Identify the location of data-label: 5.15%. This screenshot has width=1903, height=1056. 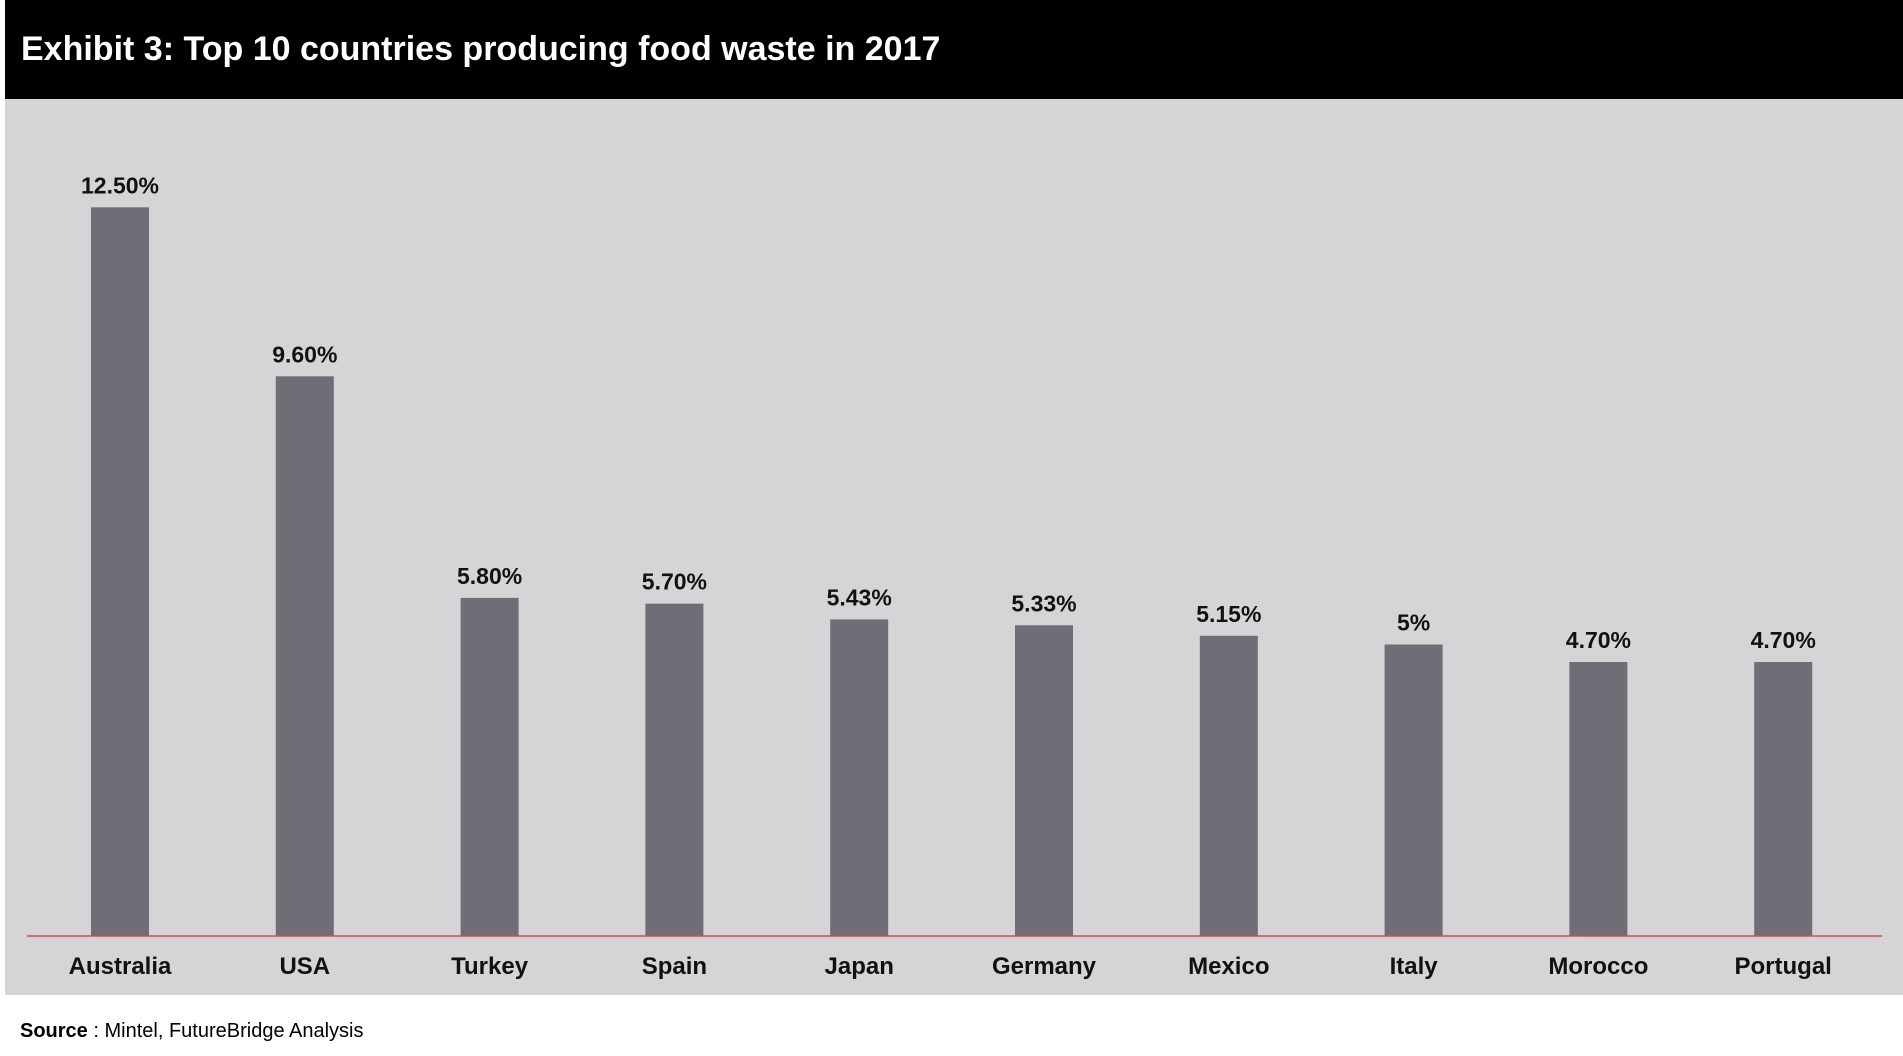
(1228, 614).